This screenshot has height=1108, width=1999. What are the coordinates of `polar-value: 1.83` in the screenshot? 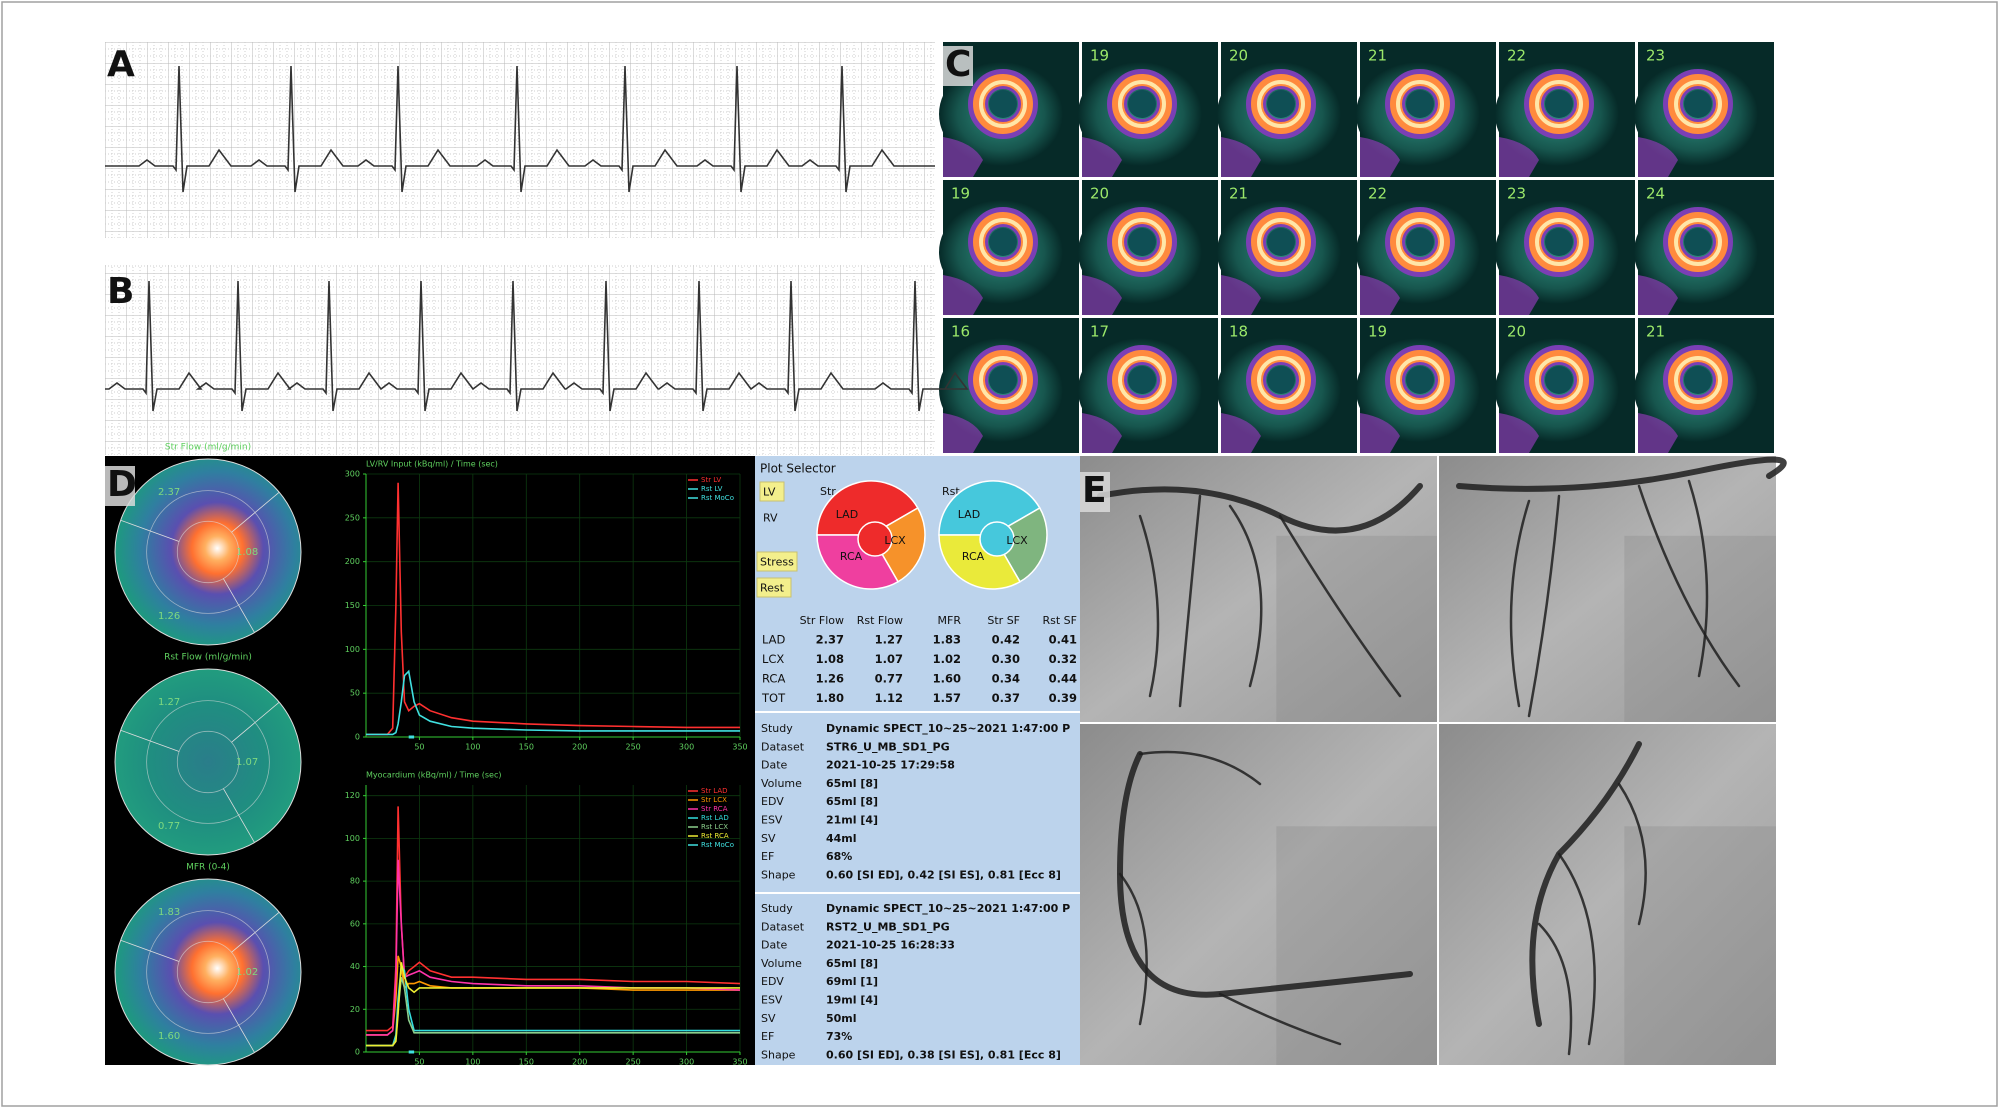 It's located at (169, 912).